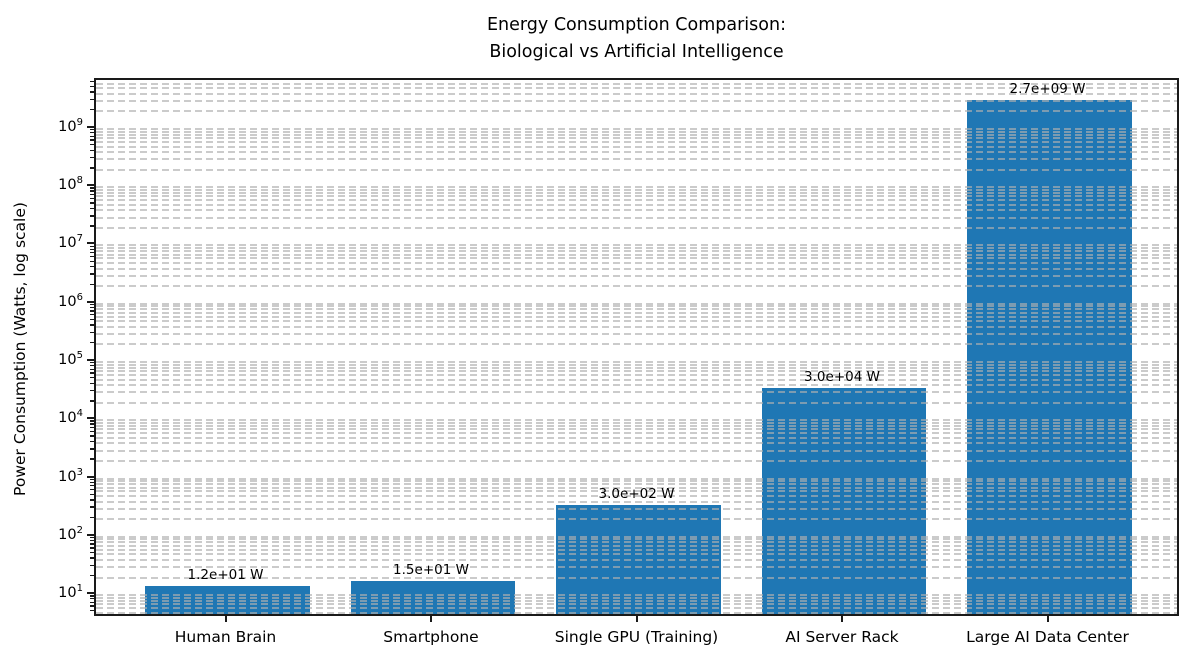  Describe the element at coordinates (70, 475) in the screenshot. I see `y-tick-label: 10³` at that location.